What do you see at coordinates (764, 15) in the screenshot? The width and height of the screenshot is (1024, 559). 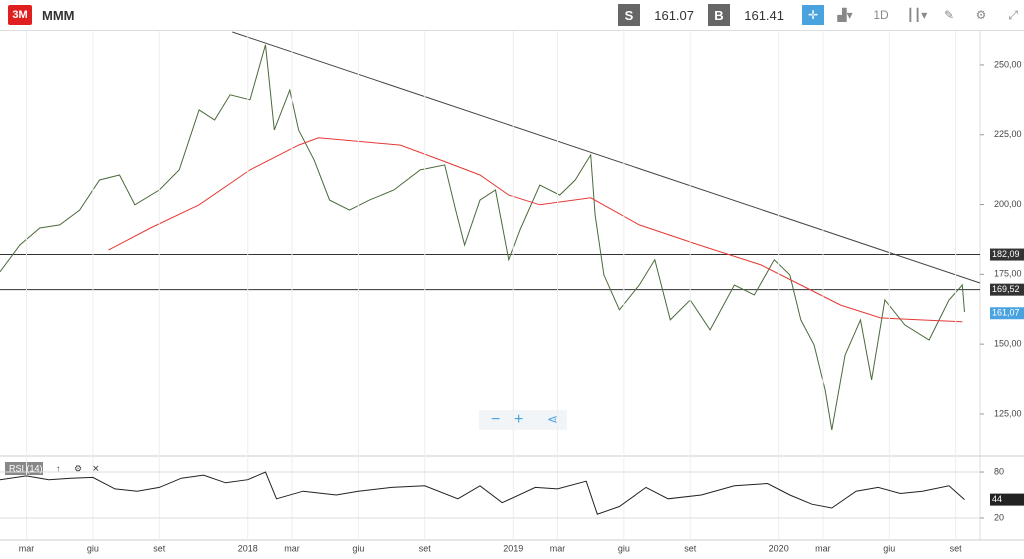 I see `buy-price: 161.41` at bounding box center [764, 15].